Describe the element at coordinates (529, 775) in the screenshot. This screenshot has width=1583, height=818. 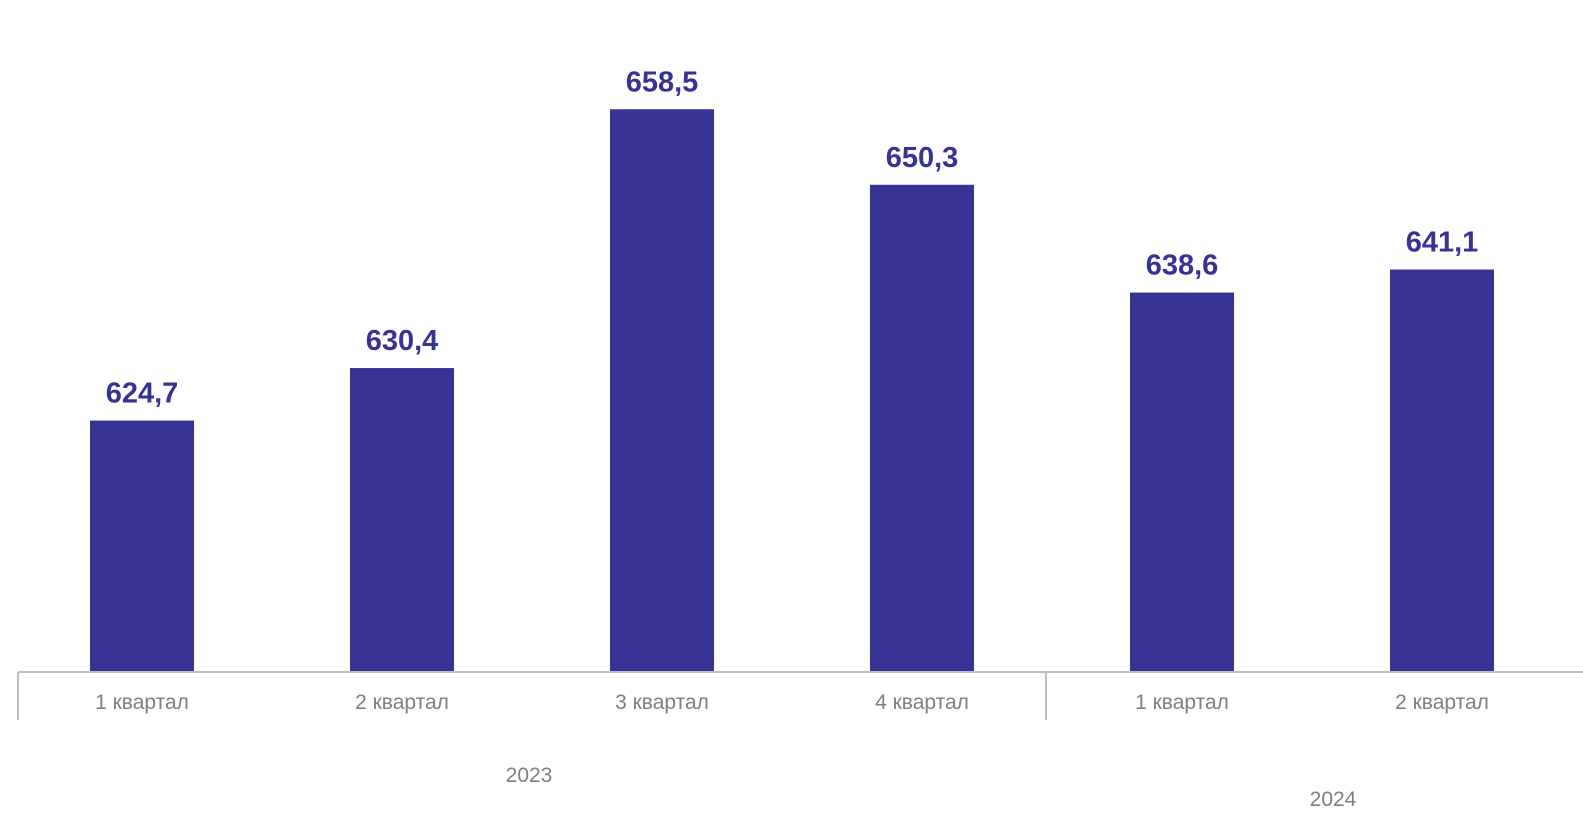
I see `x-group-label: 2023` at that location.